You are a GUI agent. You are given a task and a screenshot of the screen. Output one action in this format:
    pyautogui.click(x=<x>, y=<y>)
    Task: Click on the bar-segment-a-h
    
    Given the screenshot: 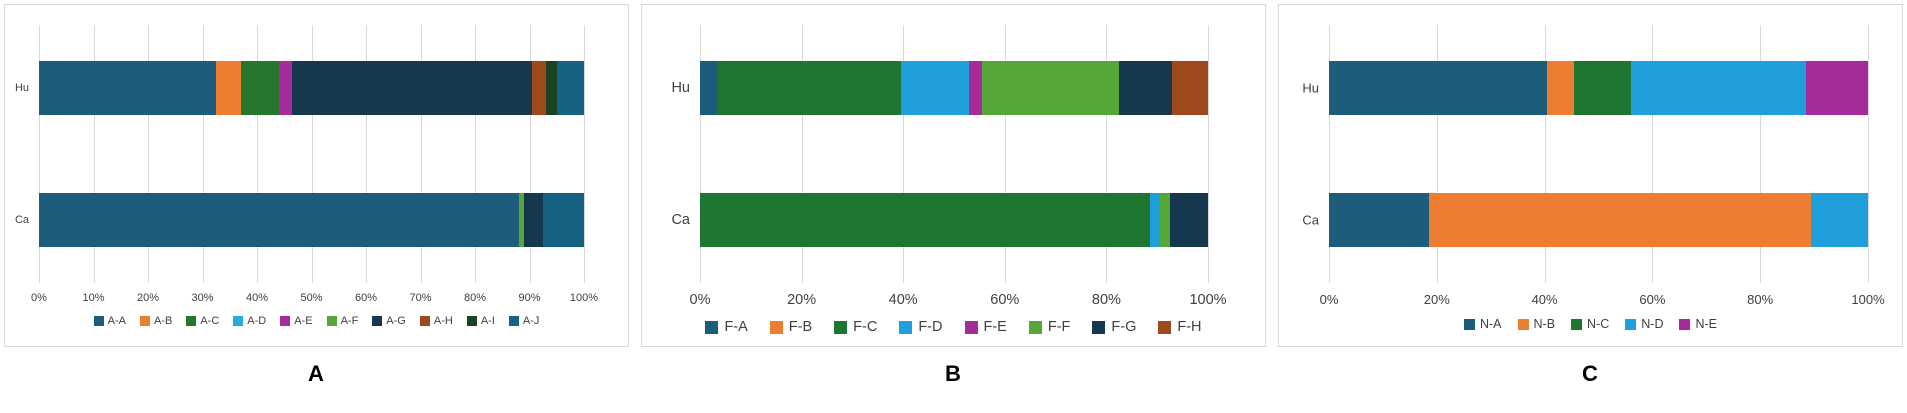 What is the action you would take?
    pyautogui.click(x=539, y=88)
    